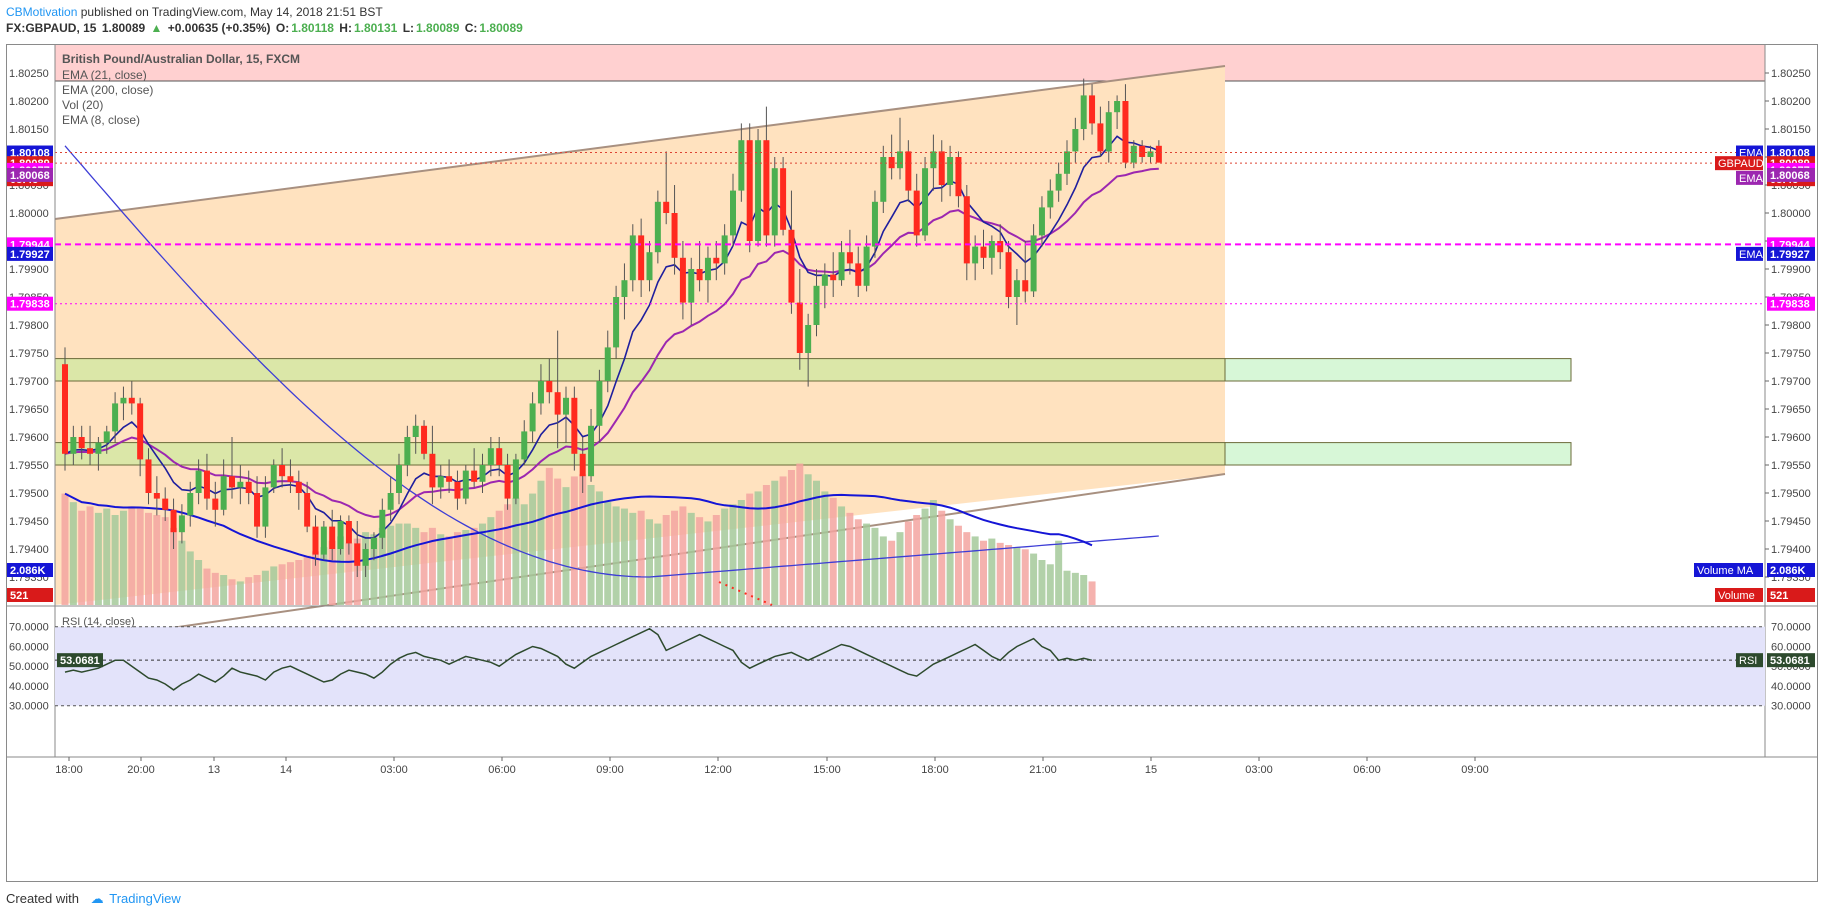 Image resolution: width=1824 pixels, height=917 pixels. Describe the element at coordinates (107, 90) in the screenshot. I see `legend-item: EMA (200, close)` at that location.